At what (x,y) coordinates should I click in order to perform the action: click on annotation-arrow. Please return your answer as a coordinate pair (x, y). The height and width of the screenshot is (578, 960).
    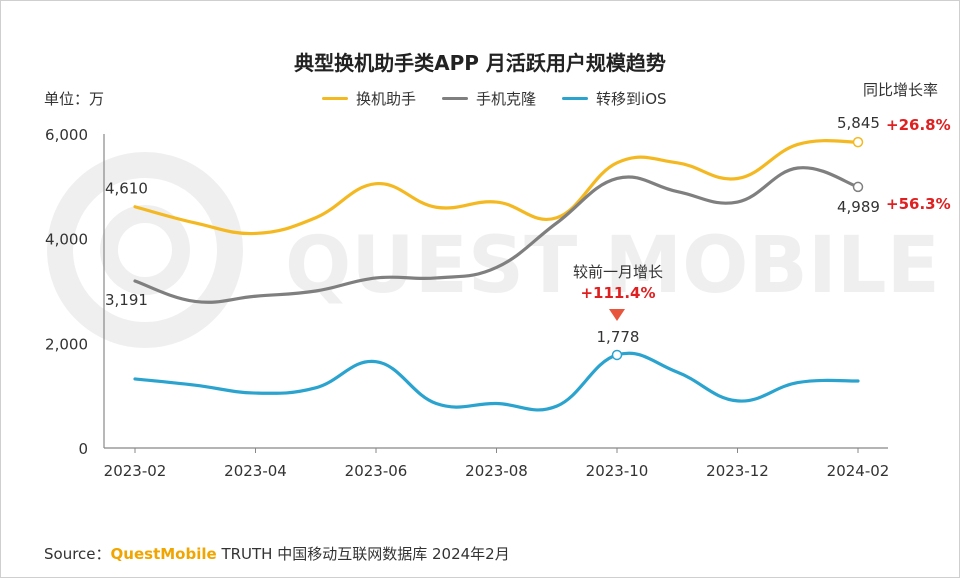
    Looking at the image, I should click on (617, 315).